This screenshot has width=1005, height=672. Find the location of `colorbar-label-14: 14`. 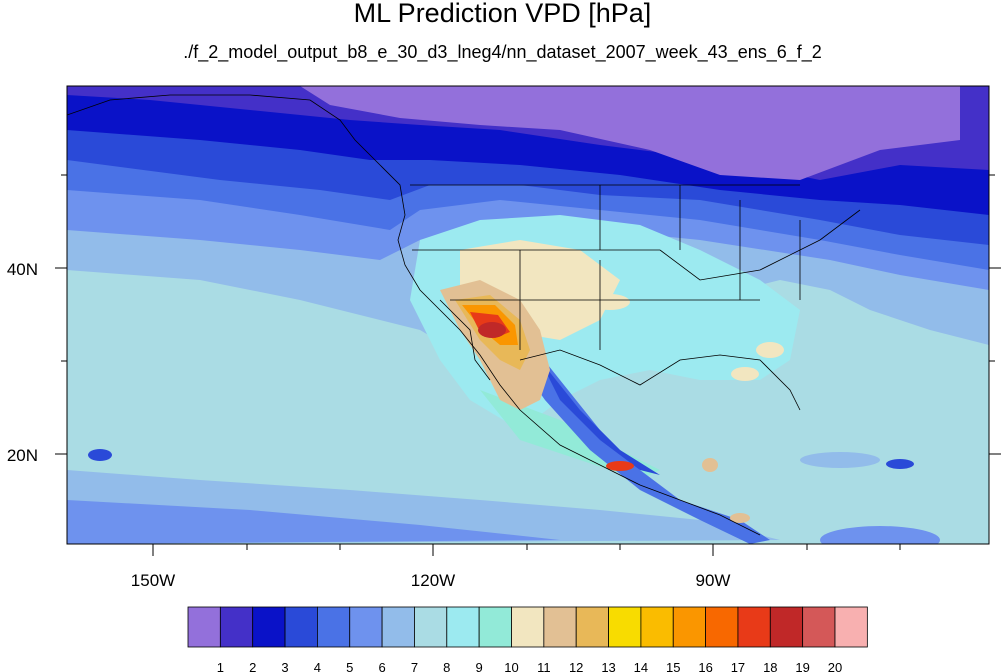

colorbar-label-14: 14 is located at coordinates (641, 666).